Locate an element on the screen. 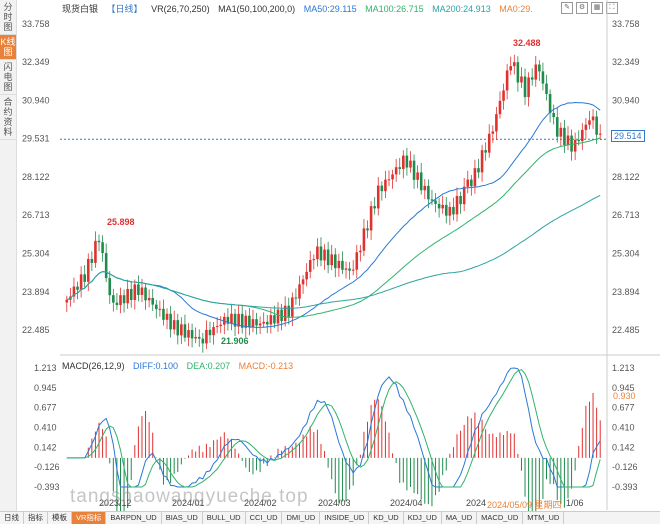 This screenshot has height=524, width=660. macd-current-tag: 0.930 is located at coordinates (624, 396).